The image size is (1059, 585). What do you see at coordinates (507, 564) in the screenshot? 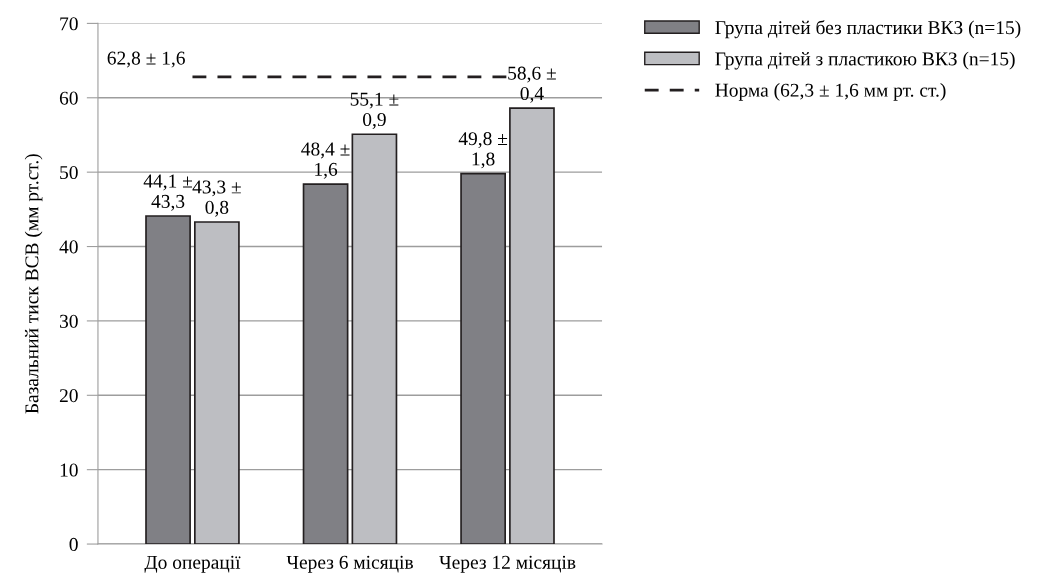
I see `x-tick-label: Через 12 місяців` at bounding box center [507, 564].